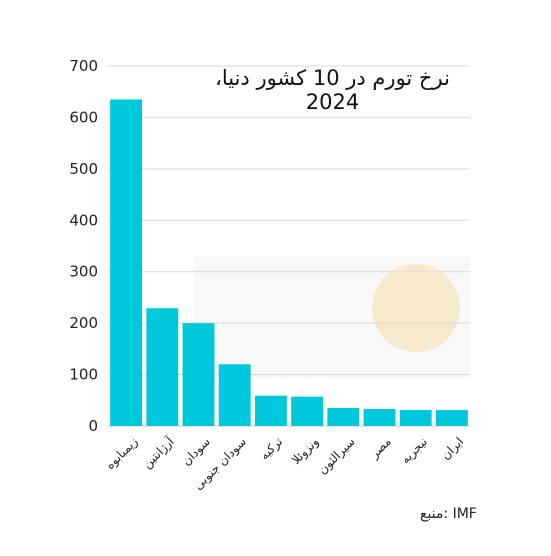 This screenshot has height=556, width=551. Describe the element at coordinates (83, 117) in the screenshot. I see `y-tick-label: 600` at that location.